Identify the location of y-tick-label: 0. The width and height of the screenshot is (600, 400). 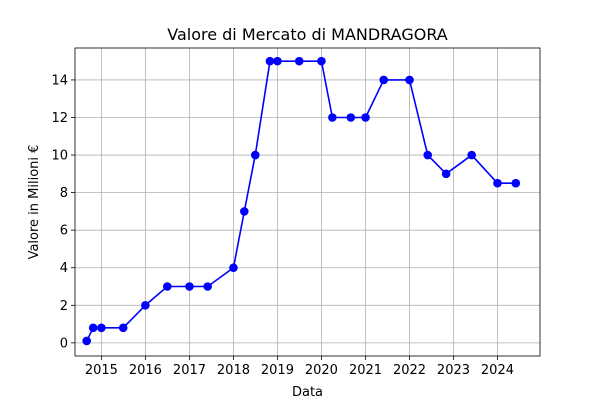
(64, 343).